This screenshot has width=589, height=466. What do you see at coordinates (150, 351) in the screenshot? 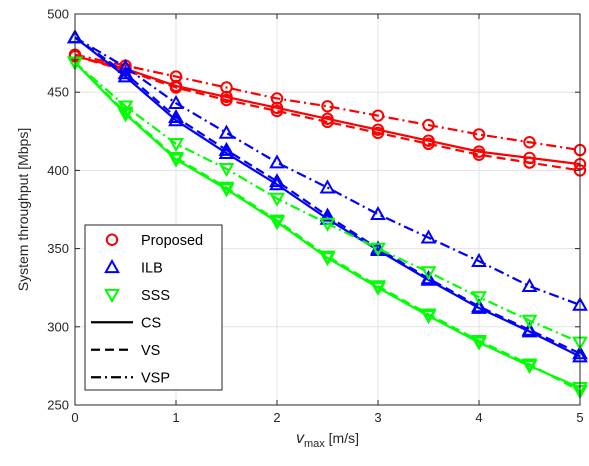
I see `legend-label: VS` at bounding box center [150, 351].